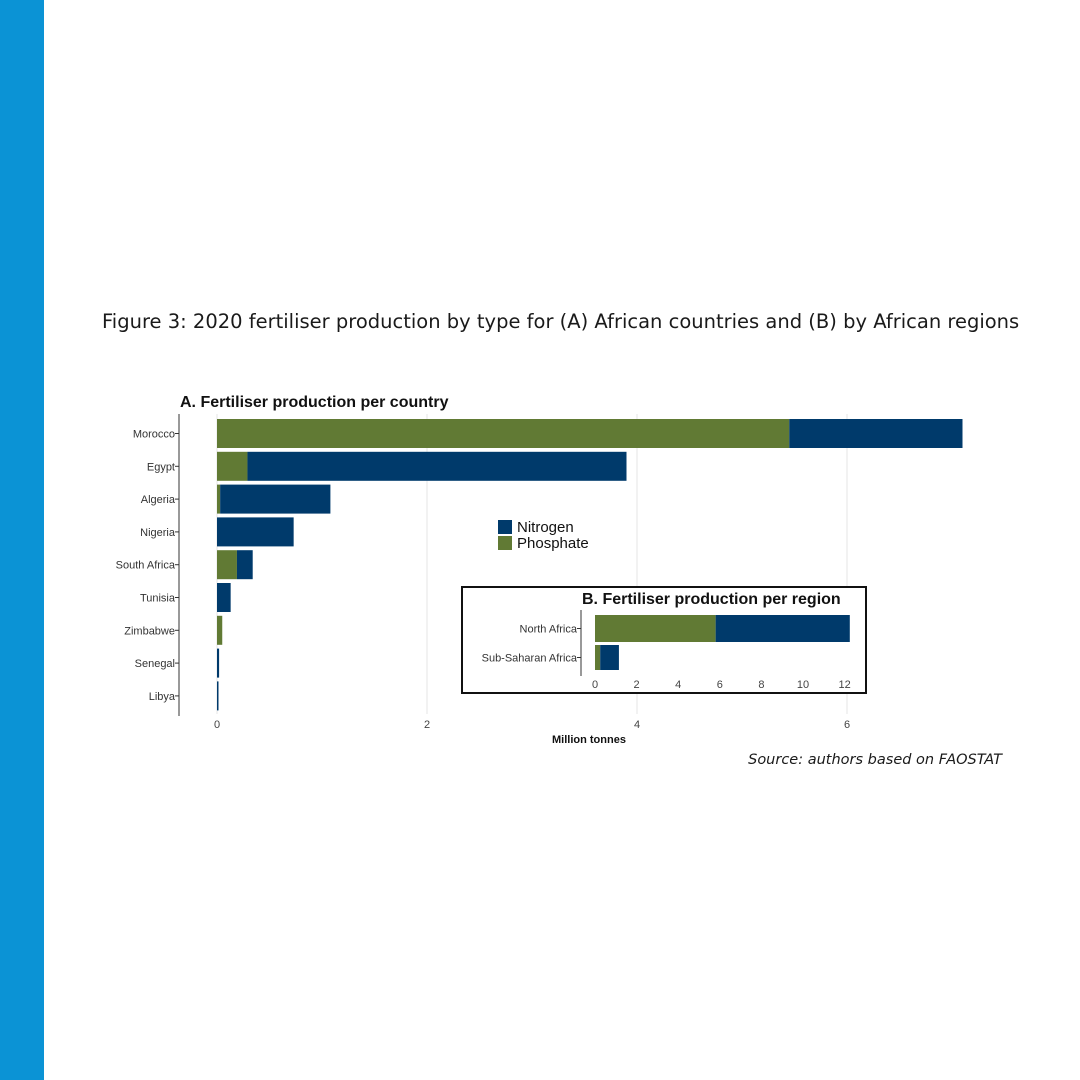 This screenshot has height=1080, width=1080. What do you see at coordinates (505, 543) in the screenshot?
I see `legend-swatch-phosphate` at bounding box center [505, 543].